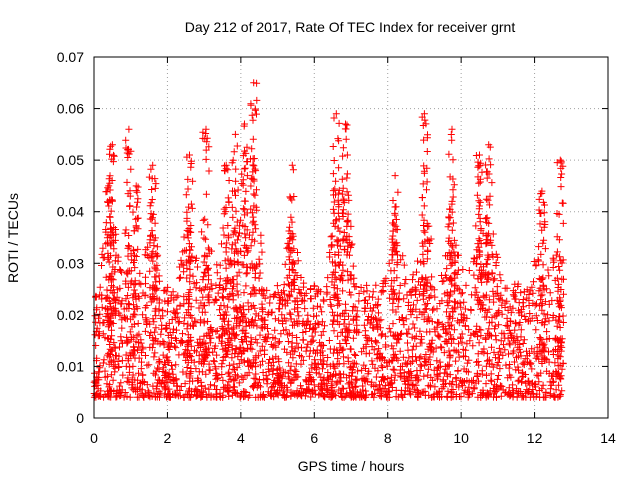 The width and height of the screenshot is (640, 480). I want to click on y-tick-label: 0.03, so click(70, 263).